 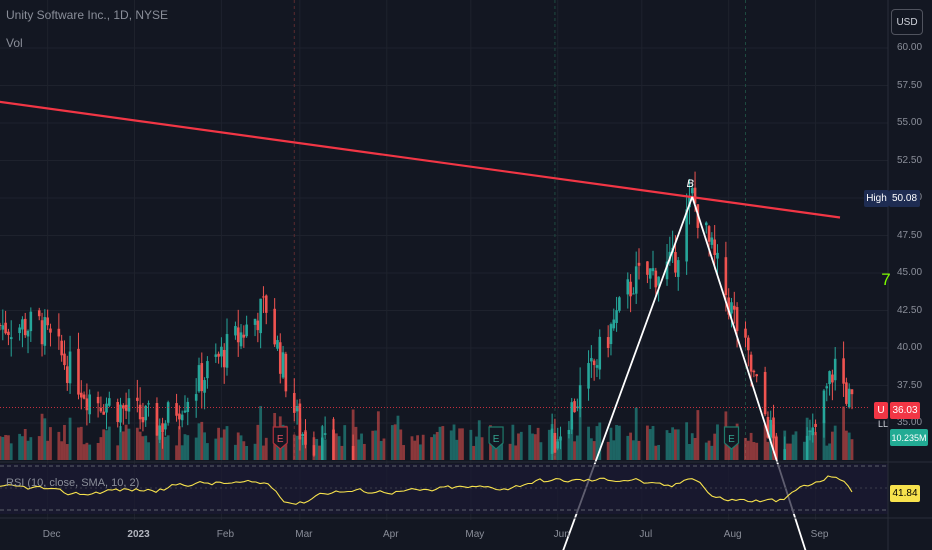 What do you see at coordinates (907, 22) in the screenshot?
I see `currency-button: USD` at bounding box center [907, 22].